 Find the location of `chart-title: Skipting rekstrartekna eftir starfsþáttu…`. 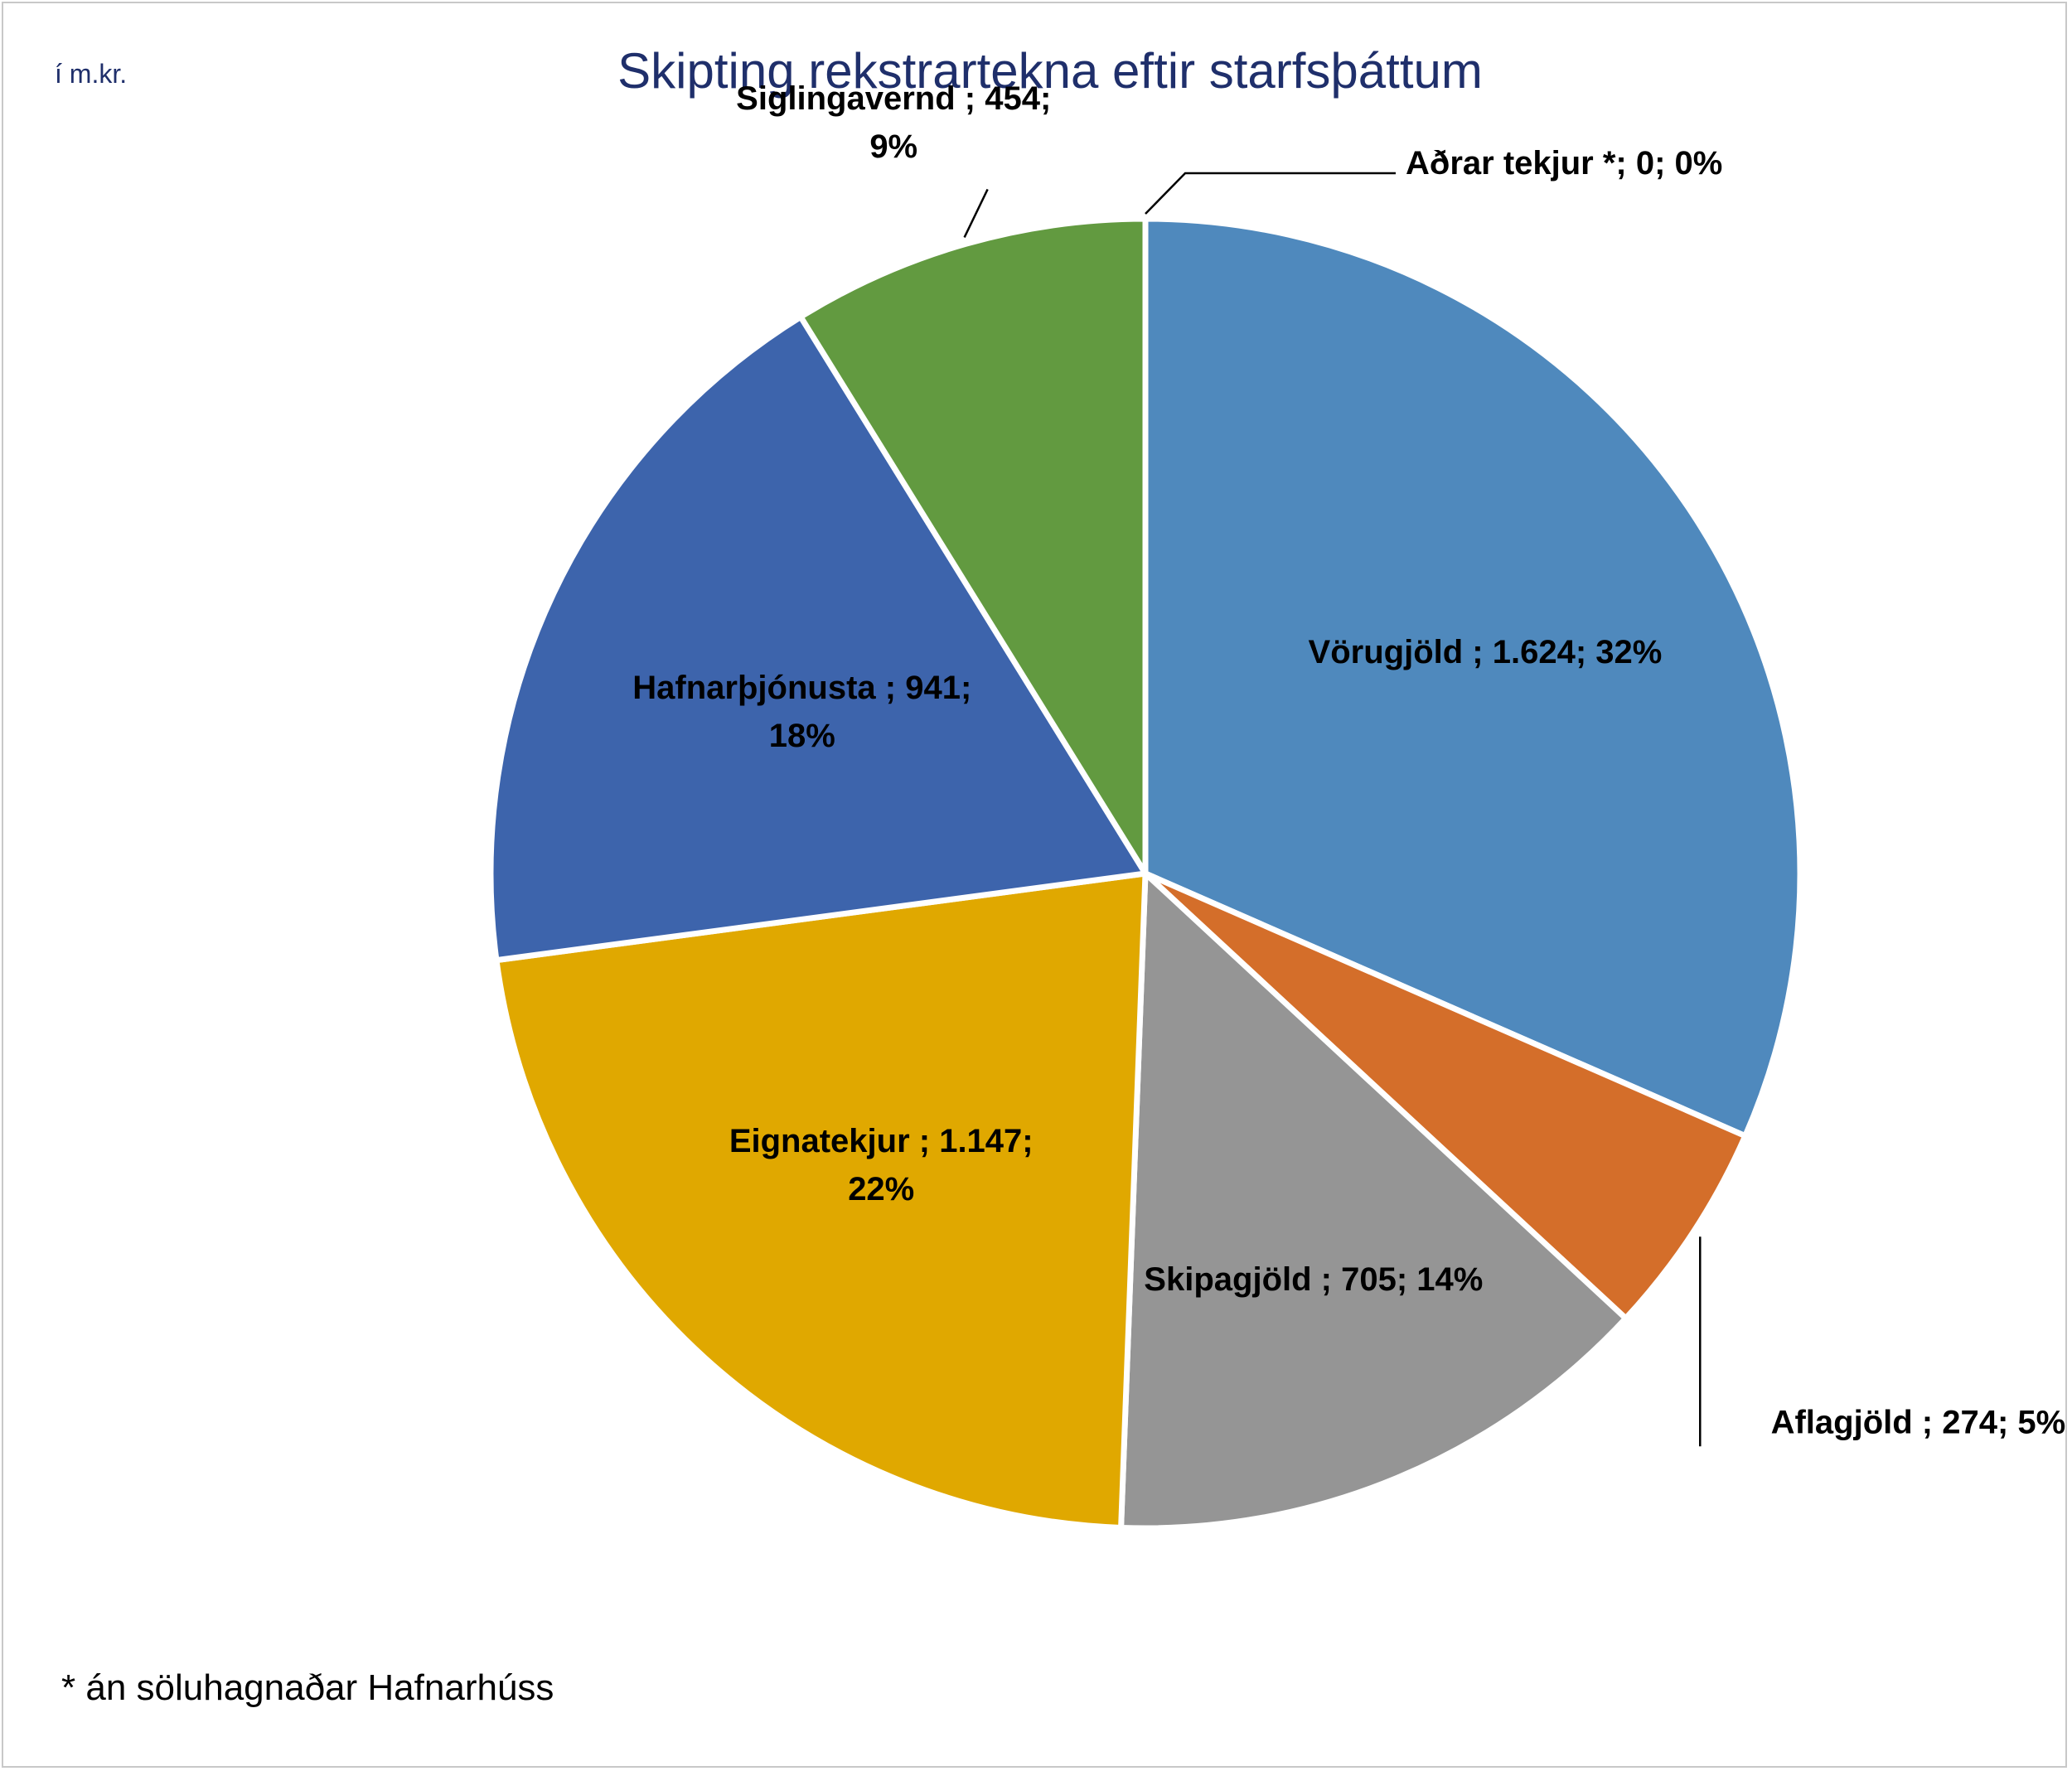

chart-title: Skipting rekstrartekna eftir starfsþáttu… is located at coordinates (1050, 71).